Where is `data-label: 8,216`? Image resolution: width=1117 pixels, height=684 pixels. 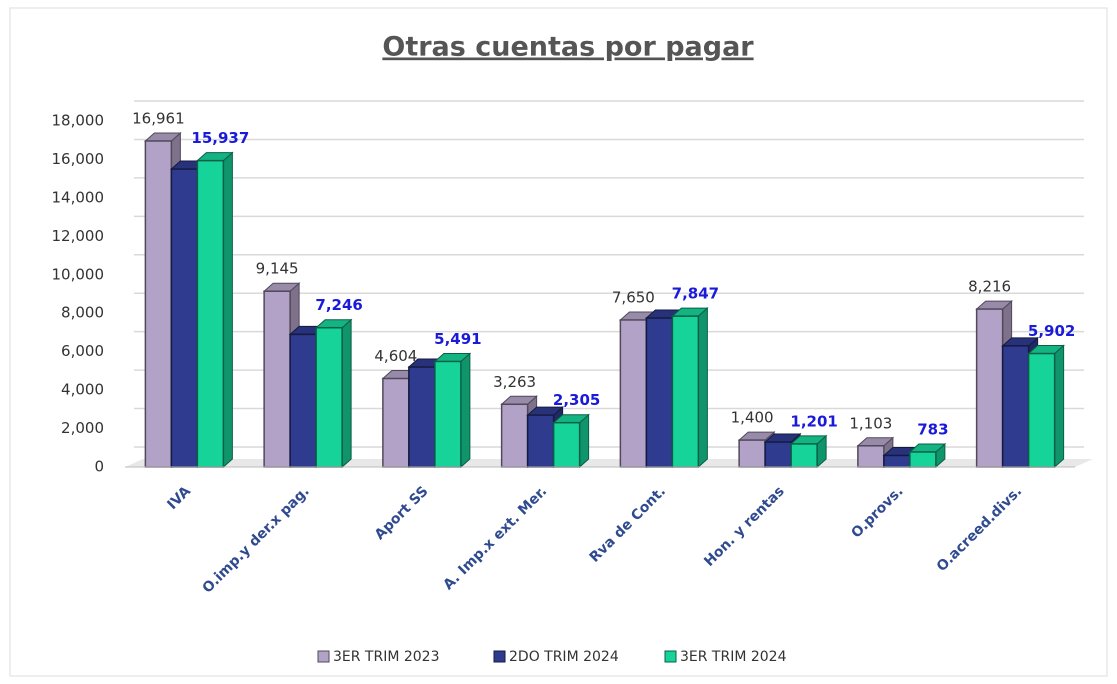
data-label: 8,216 is located at coordinates (989, 287).